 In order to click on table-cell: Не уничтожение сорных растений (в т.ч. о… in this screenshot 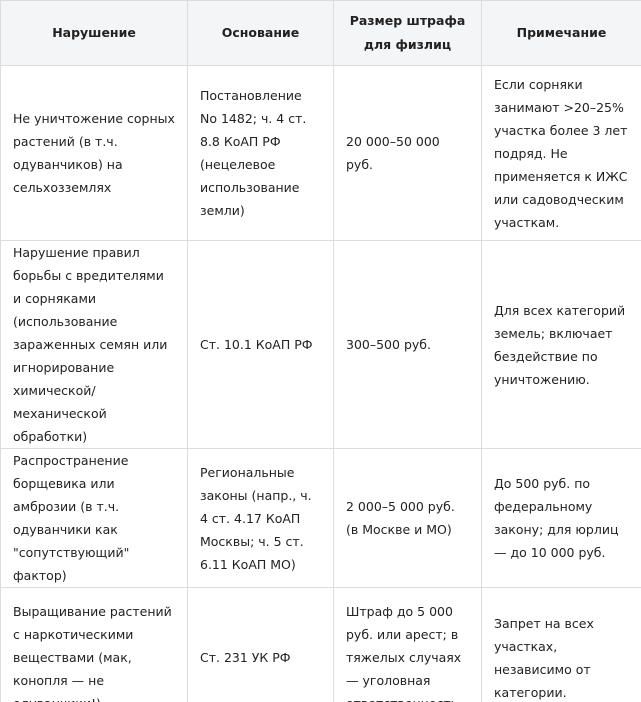, I will do `click(94, 153)`.